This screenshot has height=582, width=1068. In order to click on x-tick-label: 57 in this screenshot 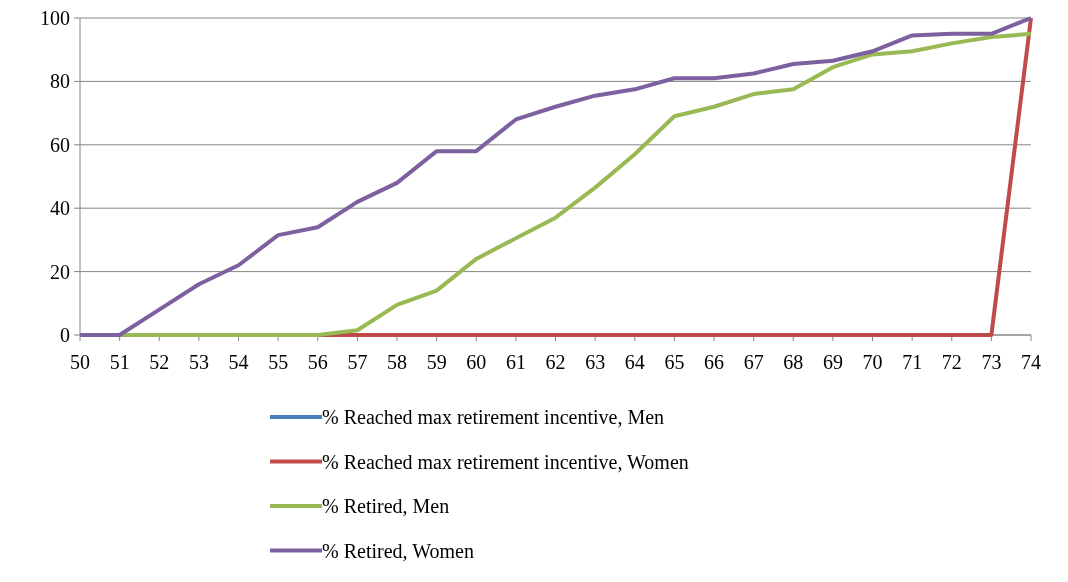, I will do `click(357, 362)`.